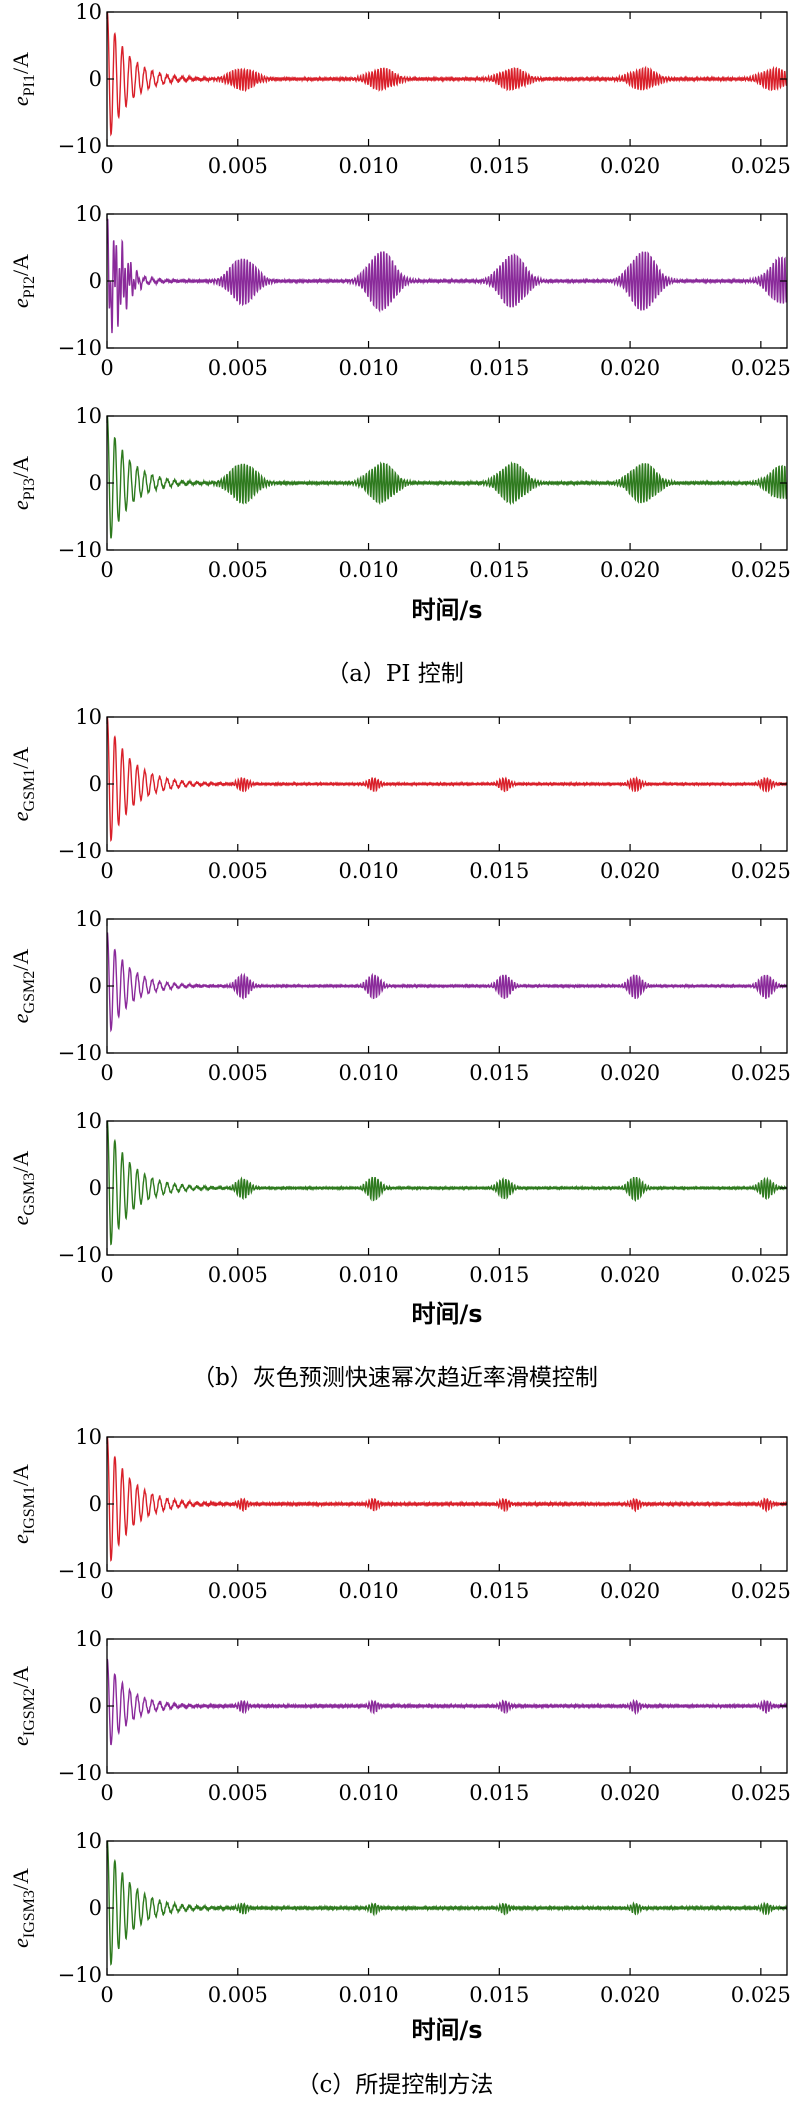 The image size is (790, 2106). I want to click on subfigure-caption: （c）所提控制方法, so click(395, 2085).